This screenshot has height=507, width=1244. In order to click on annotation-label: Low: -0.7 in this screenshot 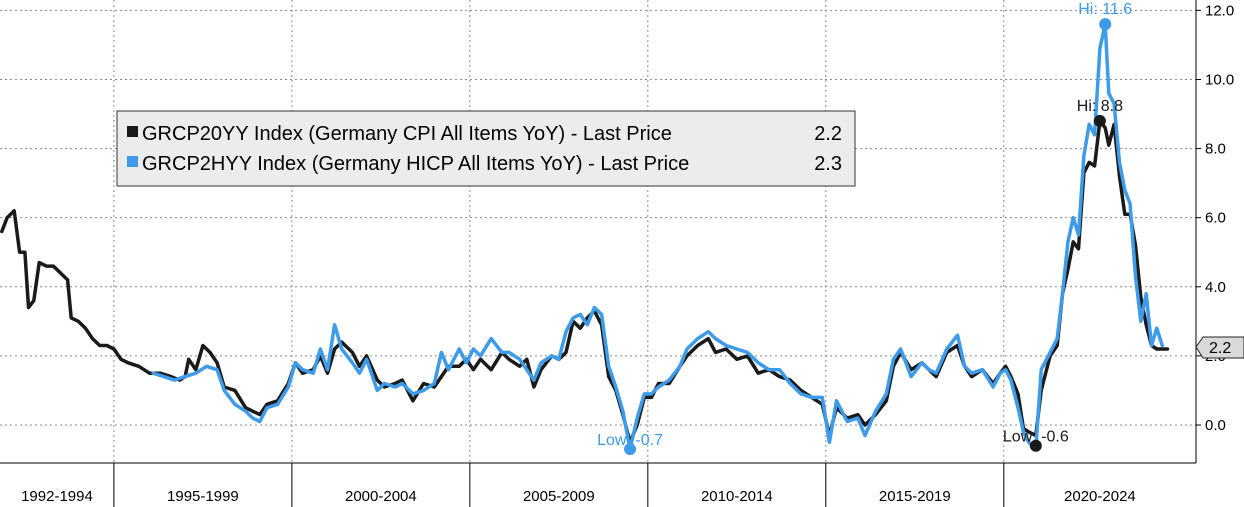, I will do `click(630, 440)`.